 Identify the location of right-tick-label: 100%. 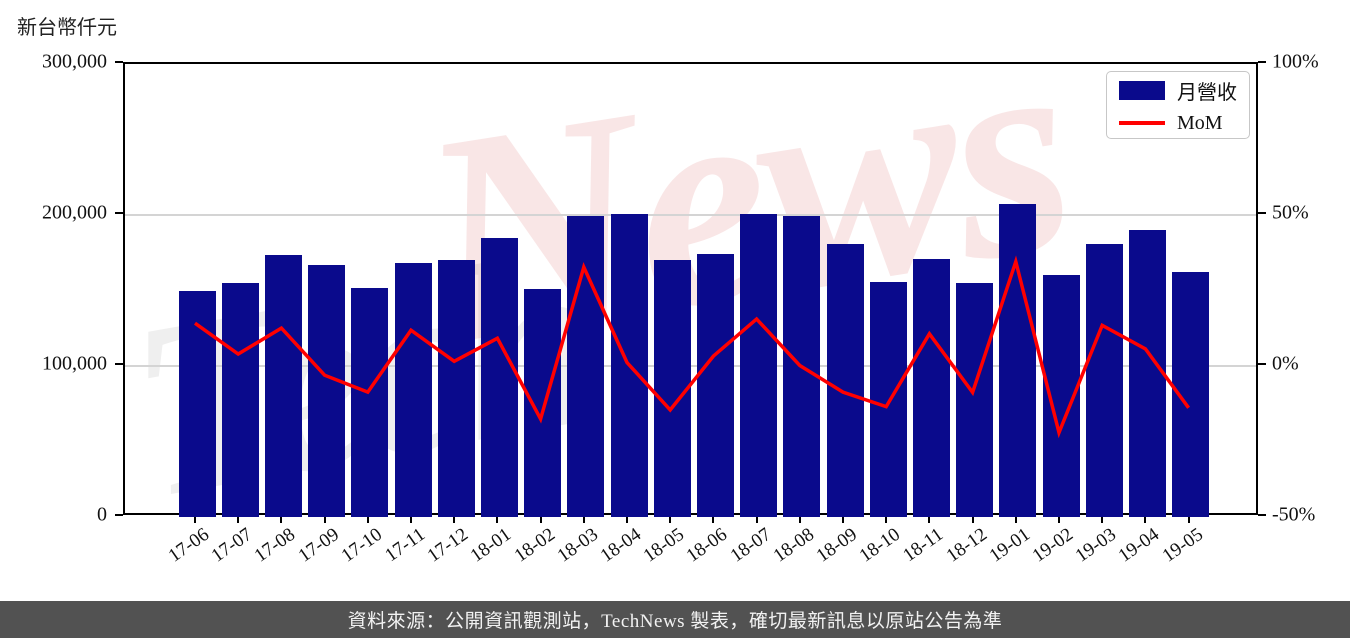
(1295, 61).